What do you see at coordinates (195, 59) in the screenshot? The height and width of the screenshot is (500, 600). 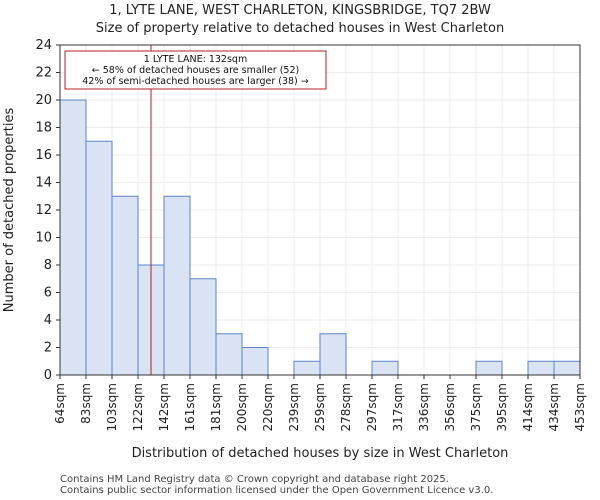 I see `annotation-line: 1 LYTE LANE: 132sqm` at bounding box center [195, 59].